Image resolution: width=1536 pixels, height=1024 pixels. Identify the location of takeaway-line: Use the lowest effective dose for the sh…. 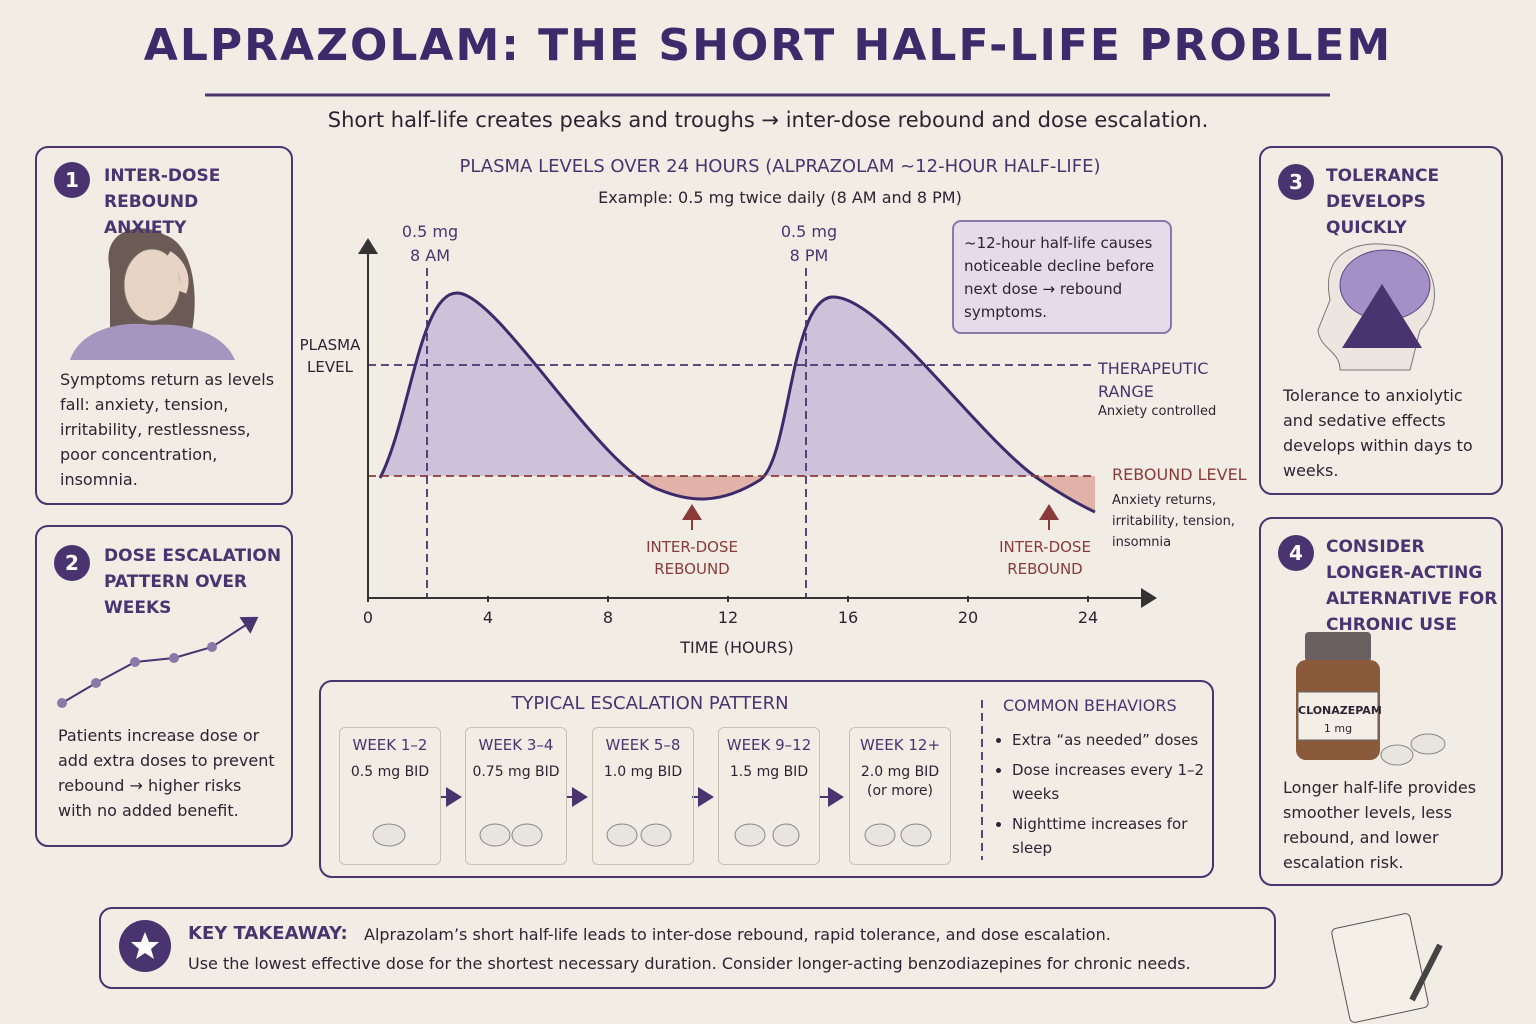
(689, 963).